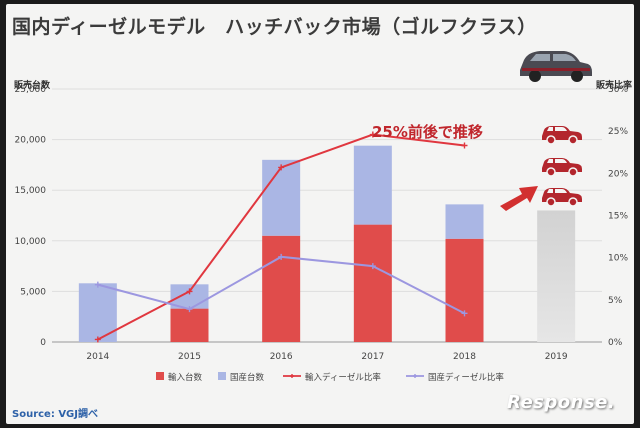  Describe the element at coordinates (372, 357) in the screenshot. I see `x-tick-label: 2017` at that location.